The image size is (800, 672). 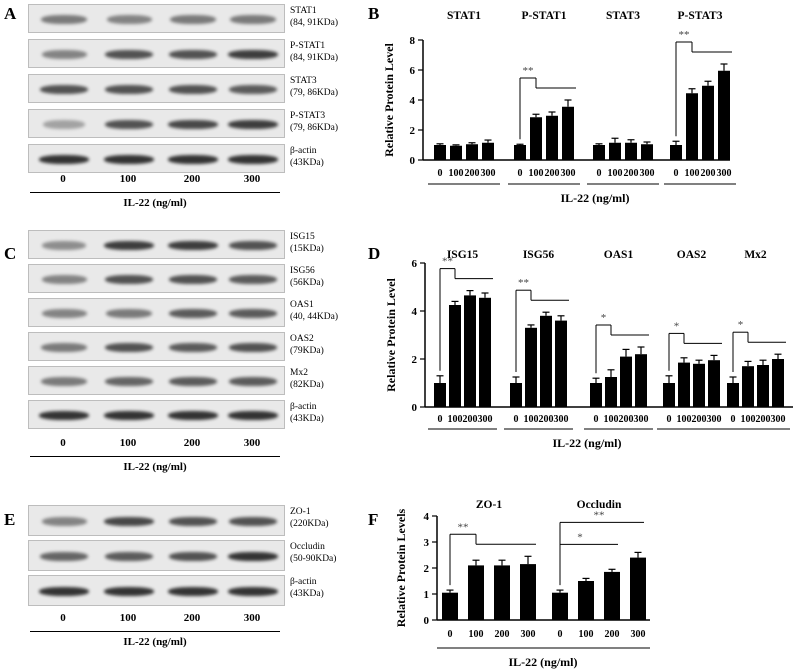 What do you see at coordinates (544, 16) in the screenshot?
I see `group-title: P-STAT1` at bounding box center [544, 16].